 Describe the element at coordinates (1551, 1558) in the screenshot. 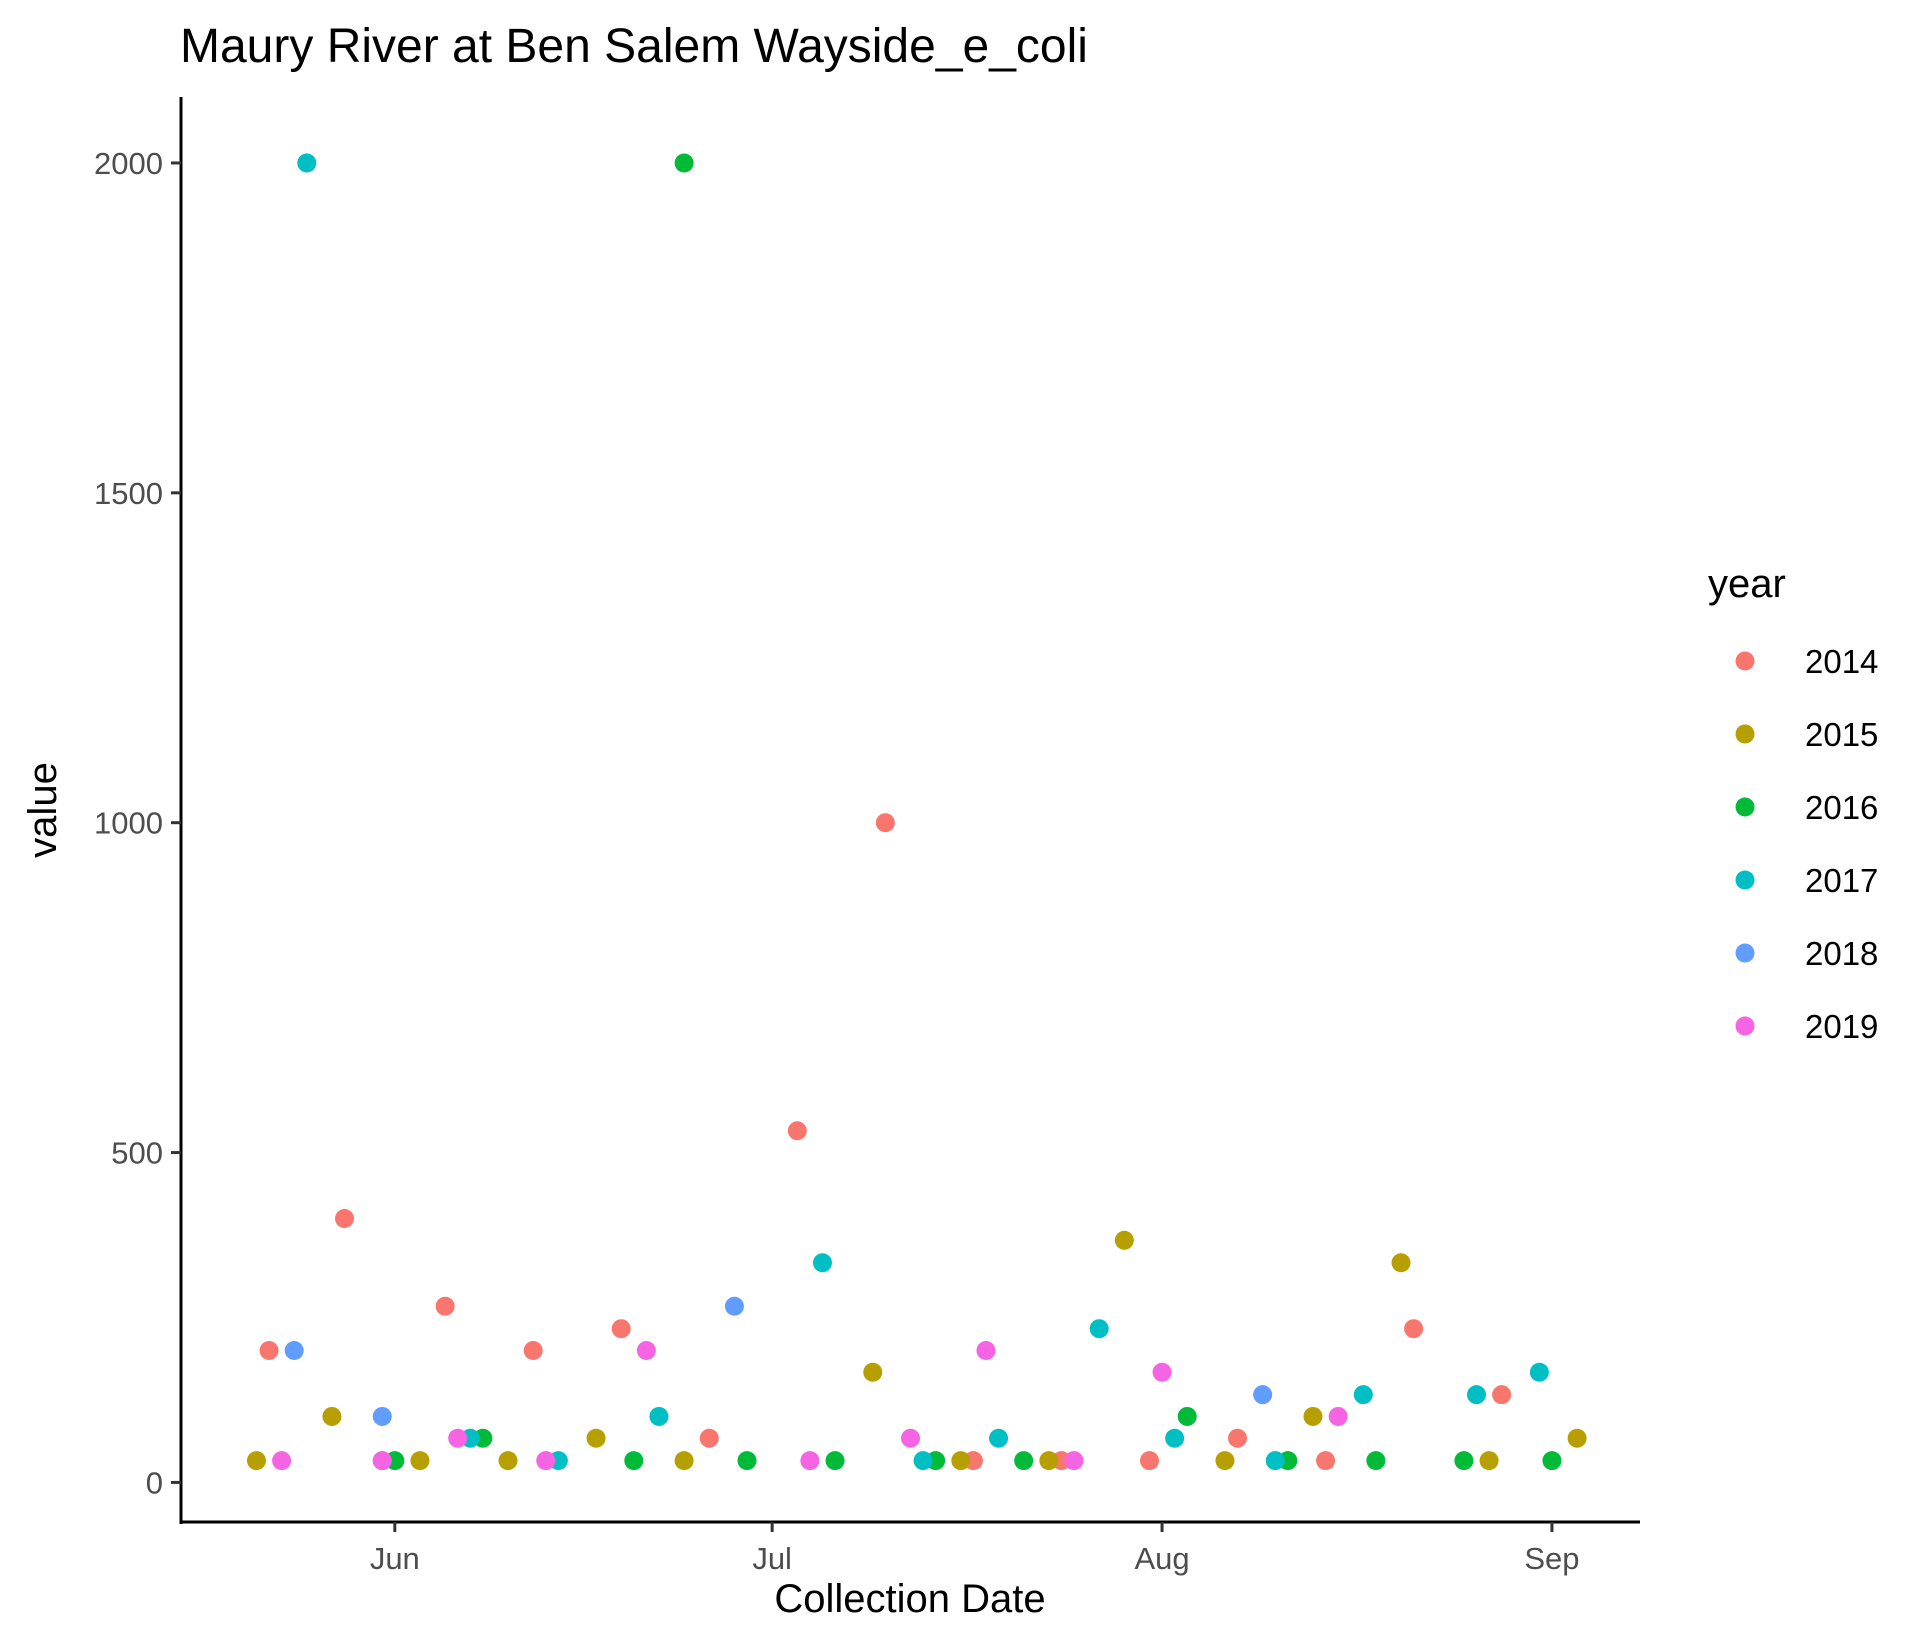

I see `x-tick-label: Sep` at that location.